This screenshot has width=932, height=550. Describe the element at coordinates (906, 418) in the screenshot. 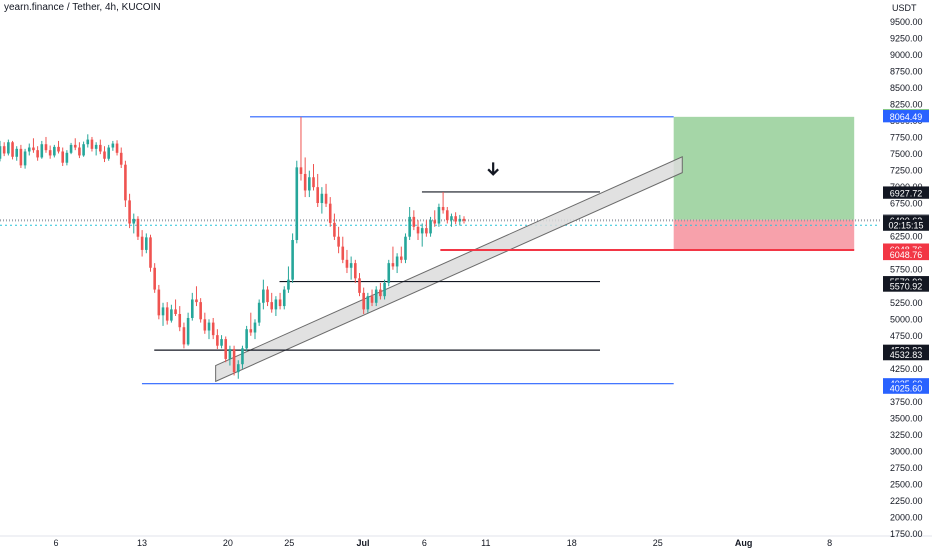

I see `y-tick-label: 3500.00` at that location.